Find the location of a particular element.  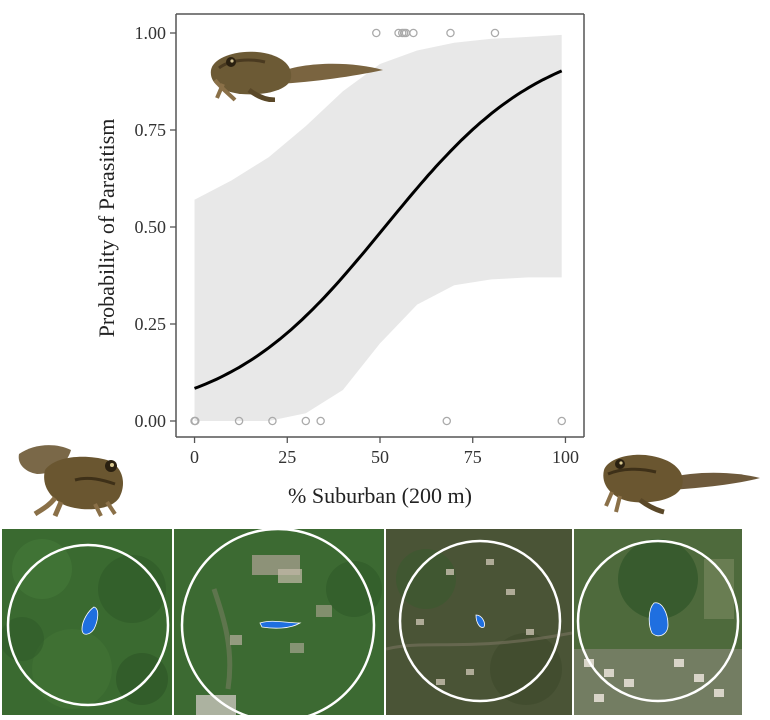

y-axis-label: Probability of Parasitism is located at coordinates (106, 228).